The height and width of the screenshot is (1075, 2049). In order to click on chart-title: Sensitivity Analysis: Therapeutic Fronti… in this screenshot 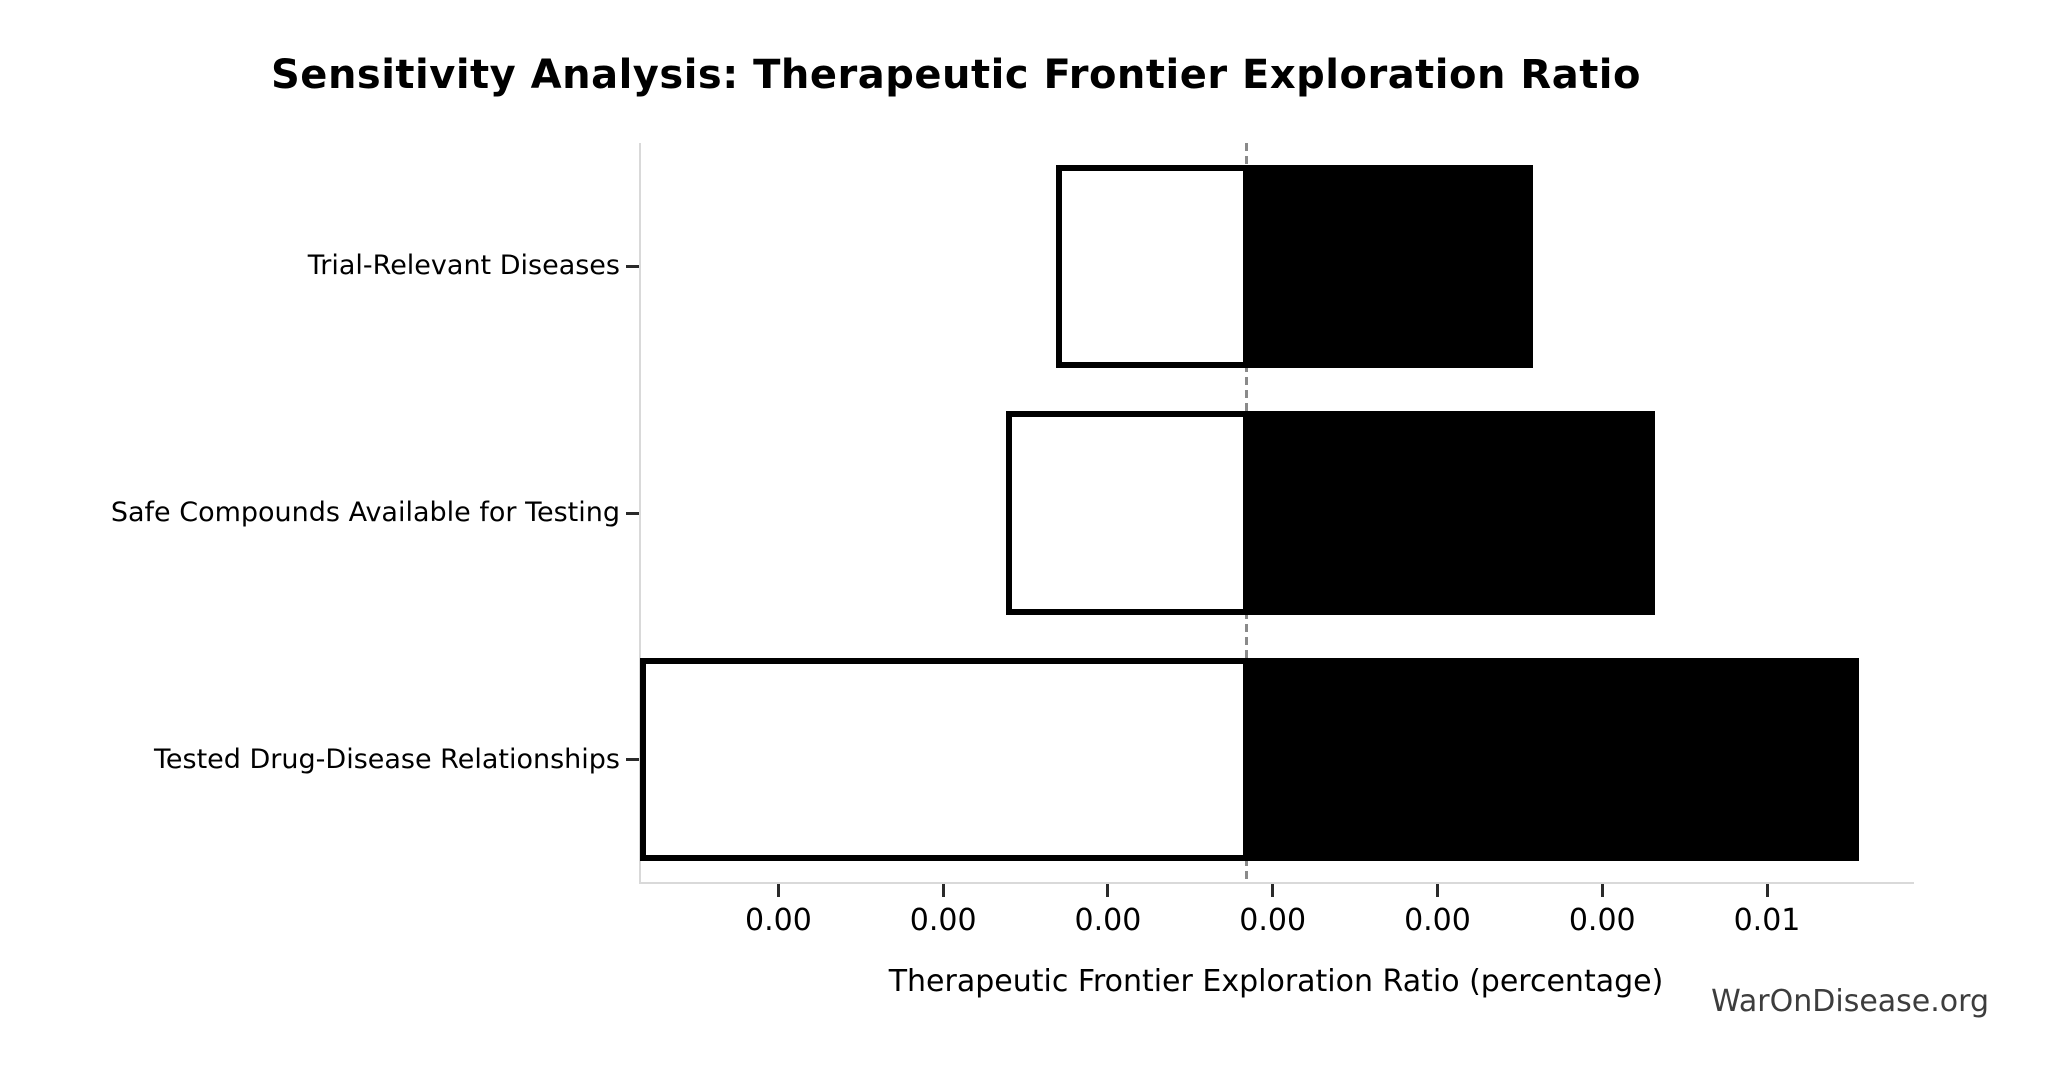, I will do `click(956, 75)`.